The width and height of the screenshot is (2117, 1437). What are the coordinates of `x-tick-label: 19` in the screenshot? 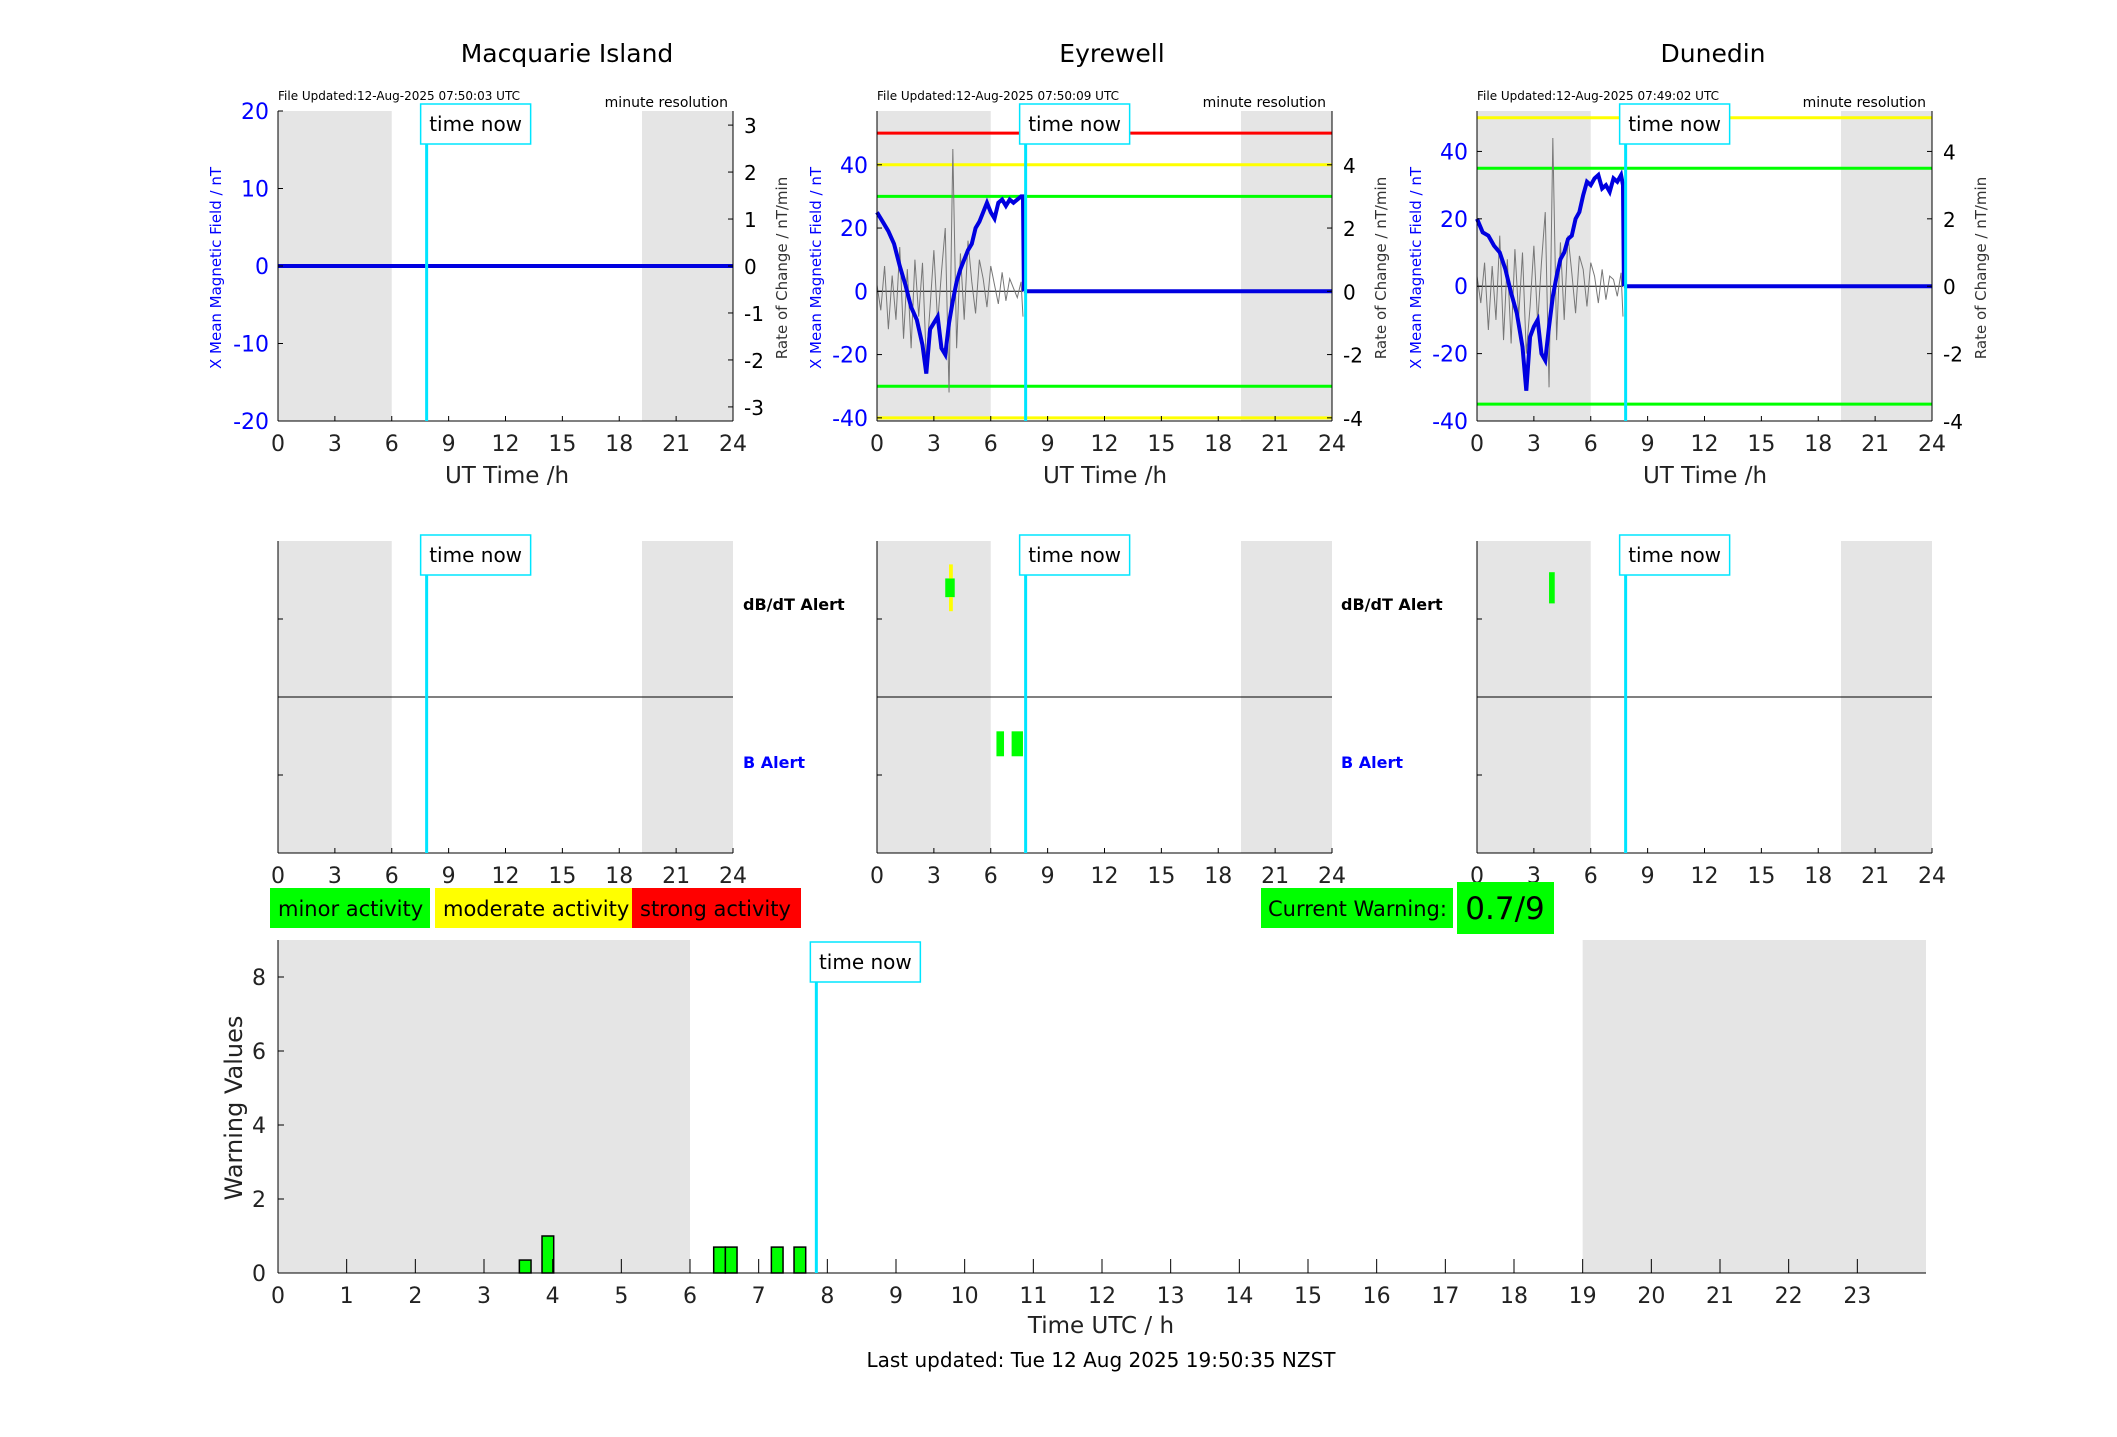 It's located at (1583, 1296).